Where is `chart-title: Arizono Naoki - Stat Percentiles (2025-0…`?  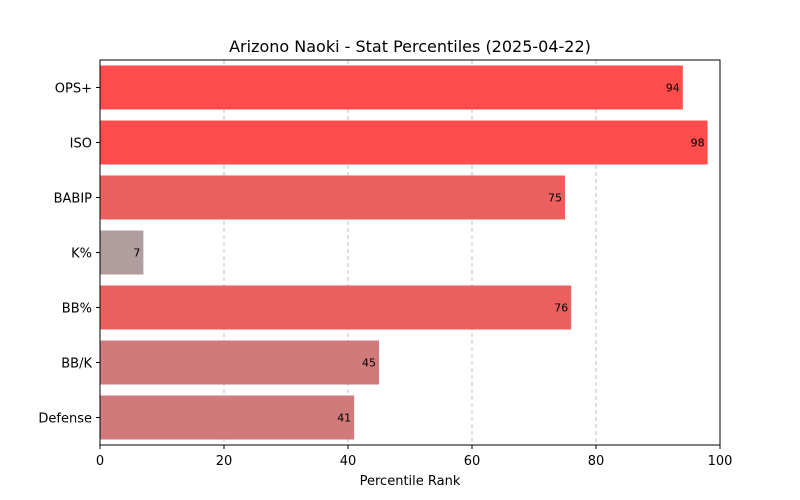
chart-title: Arizono Naoki - Stat Percentiles (2025-0… is located at coordinates (410, 46).